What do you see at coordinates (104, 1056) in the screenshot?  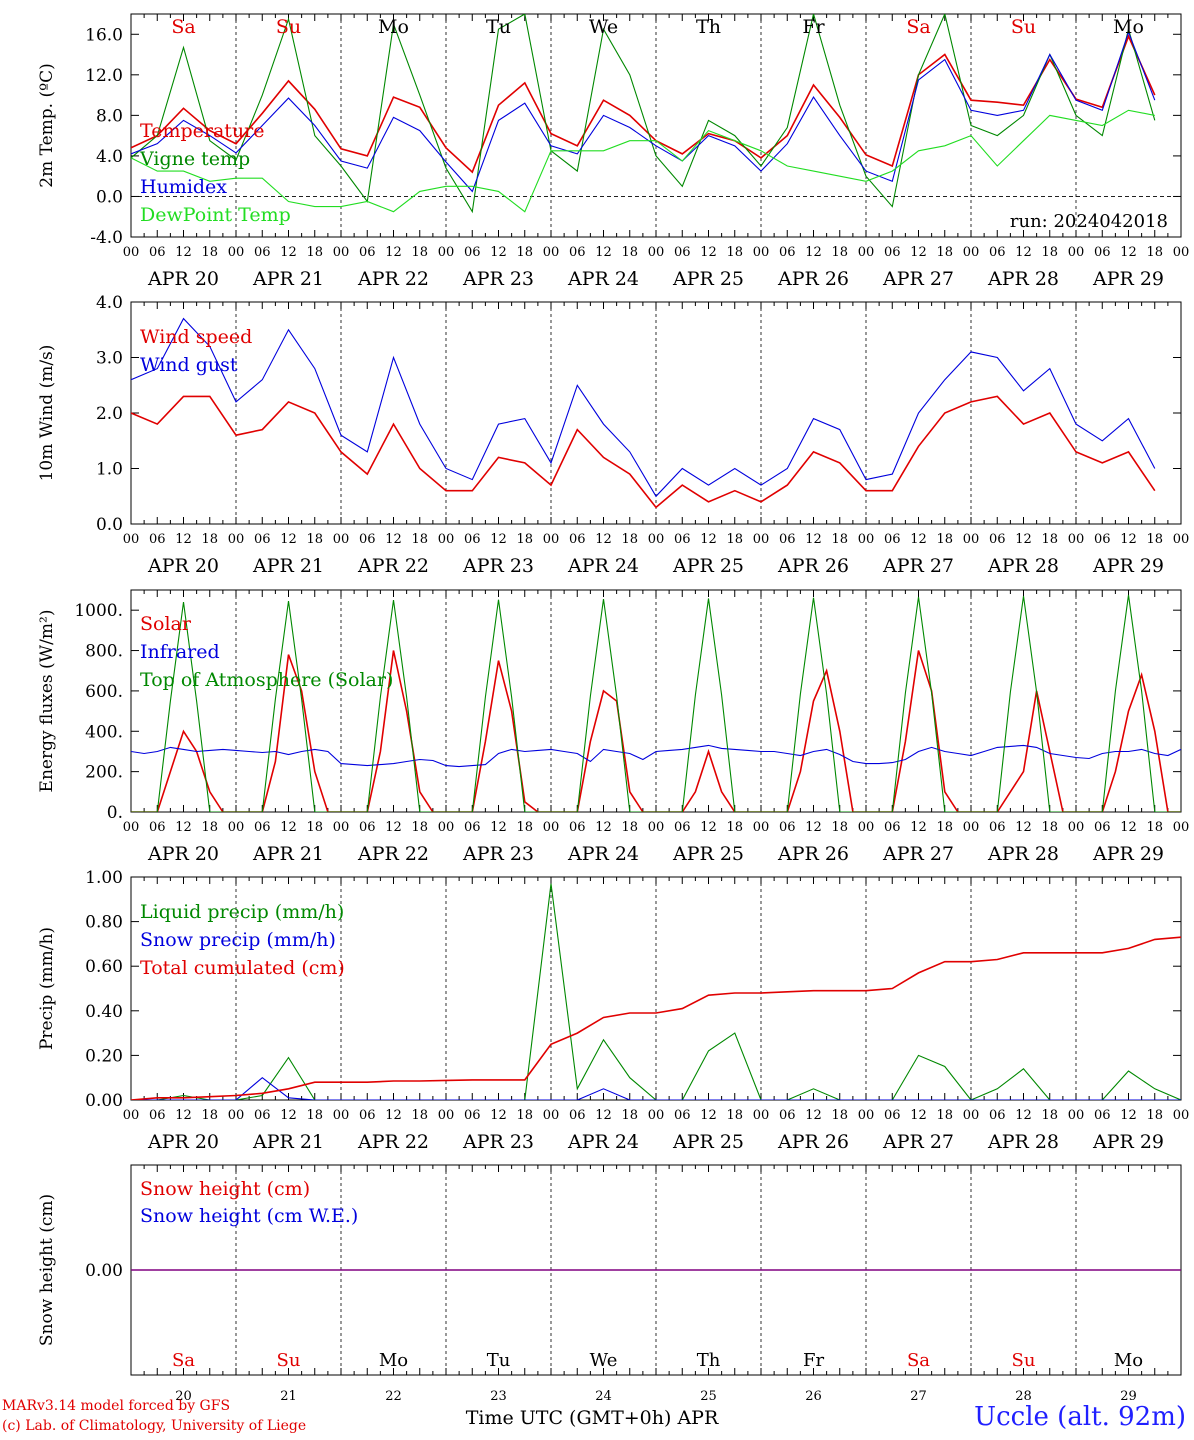 I see `y-tick-label: 0.20` at bounding box center [104, 1056].